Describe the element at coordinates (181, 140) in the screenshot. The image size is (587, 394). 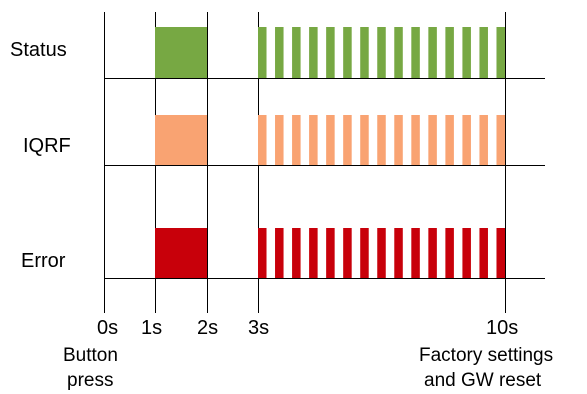
I see `solid-pulse-iqrf` at that location.